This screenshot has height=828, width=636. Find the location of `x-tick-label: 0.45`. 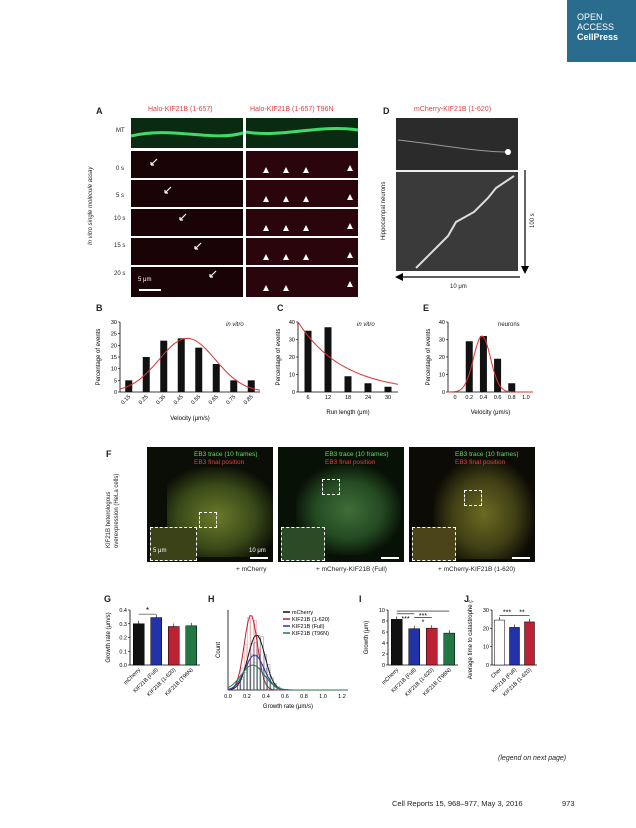

x-tick-label: 0.45 is located at coordinates (179, 400).